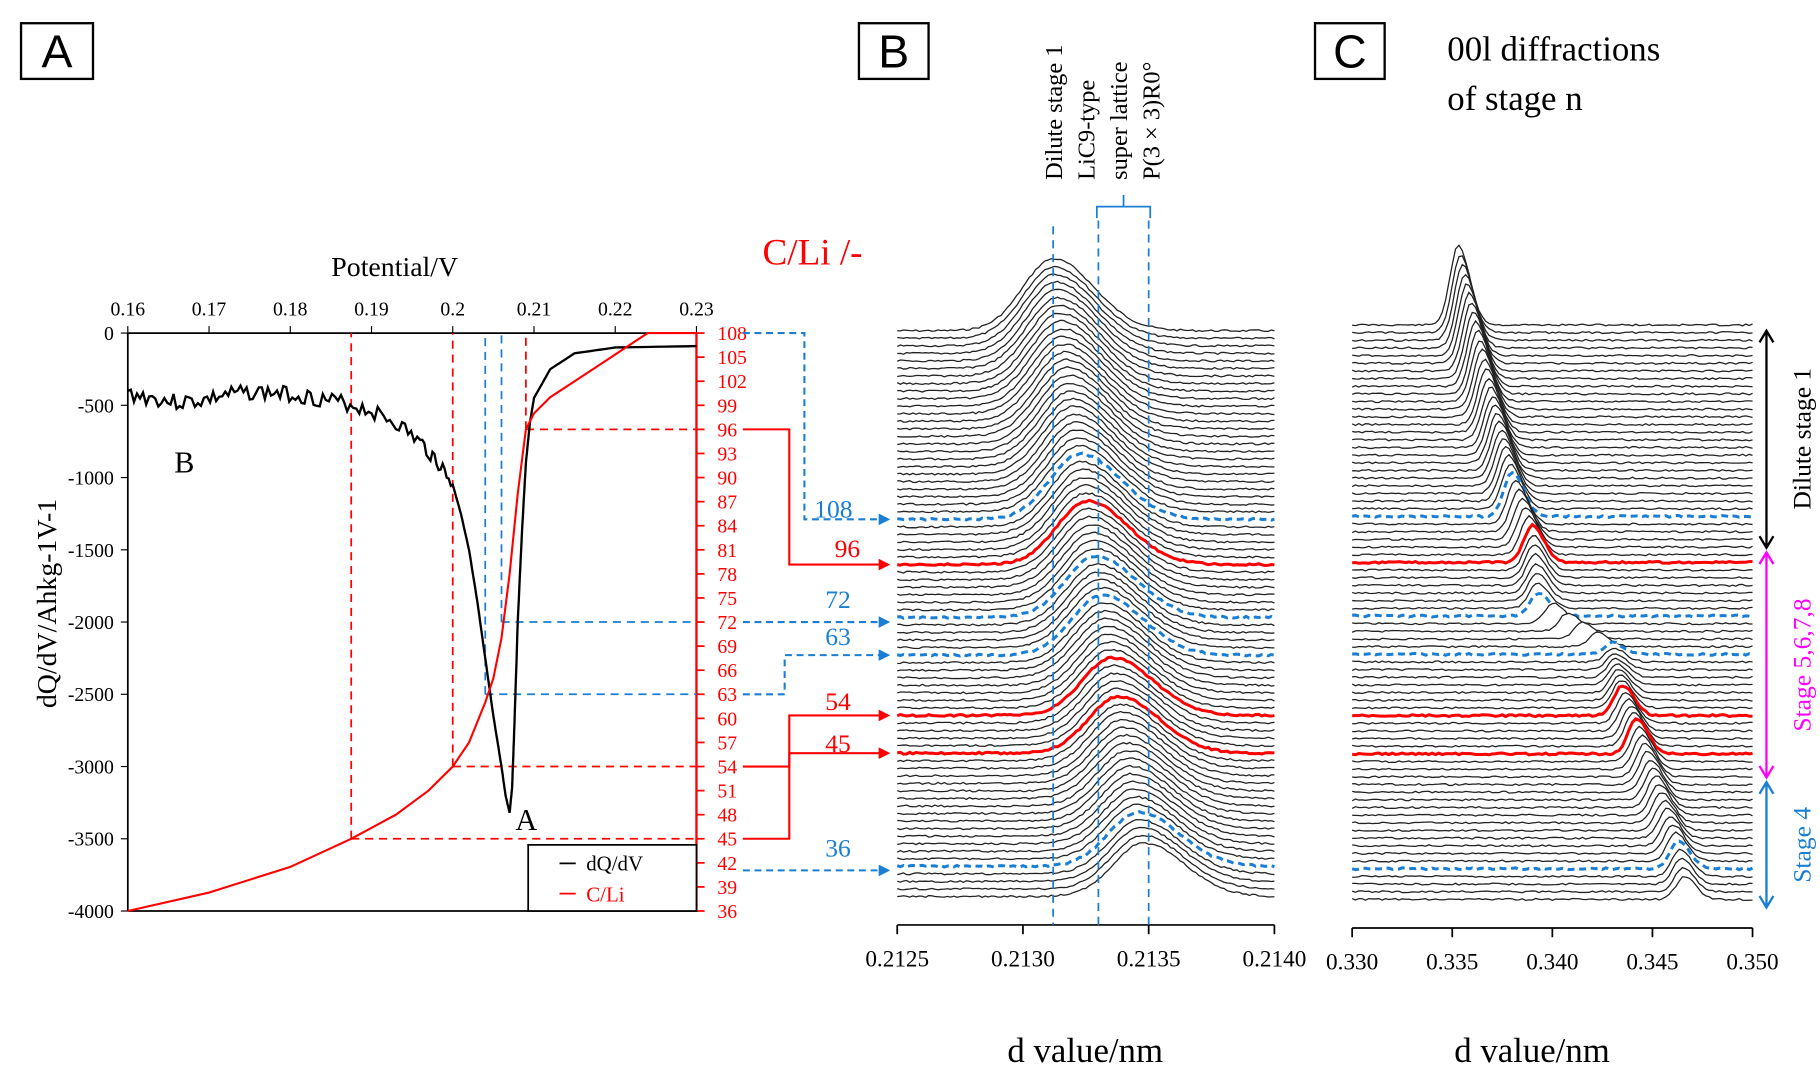  What do you see at coordinates (1652, 963) in the screenshot?
I see `c-xtick-label: 0.345` at bounding box center [1652, 963].